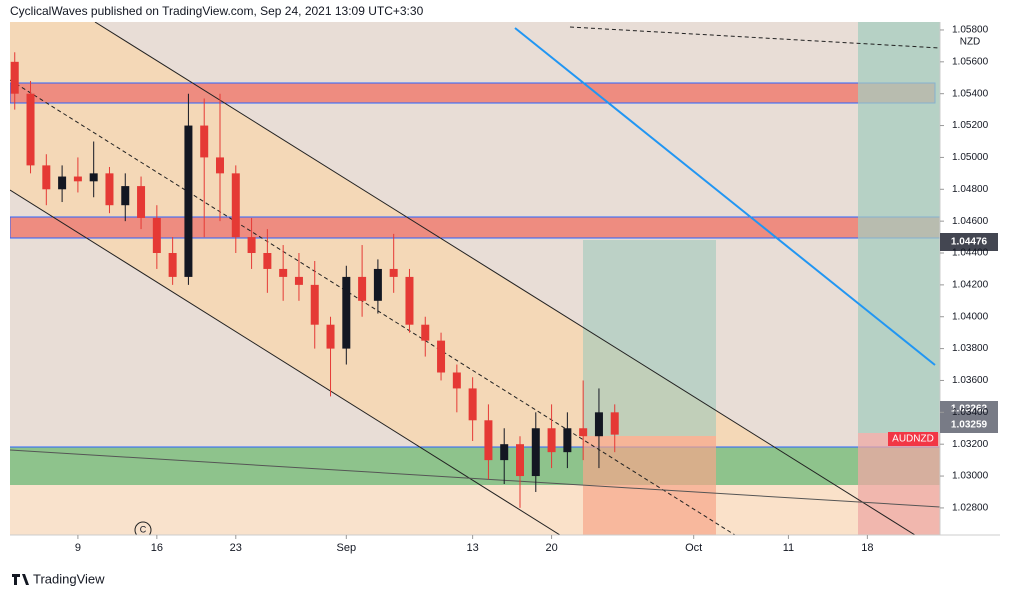 The width and height of the screenshot is (1009, 603). I want to click on y-tick-label: 1.05200, so click(970, 125).